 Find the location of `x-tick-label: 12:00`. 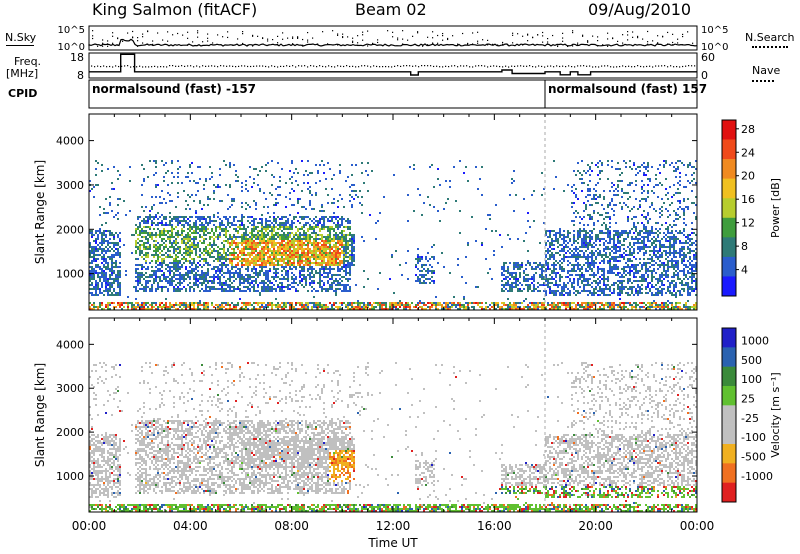

x-tick-label: 12:00 is located at coordinates (393, 526).